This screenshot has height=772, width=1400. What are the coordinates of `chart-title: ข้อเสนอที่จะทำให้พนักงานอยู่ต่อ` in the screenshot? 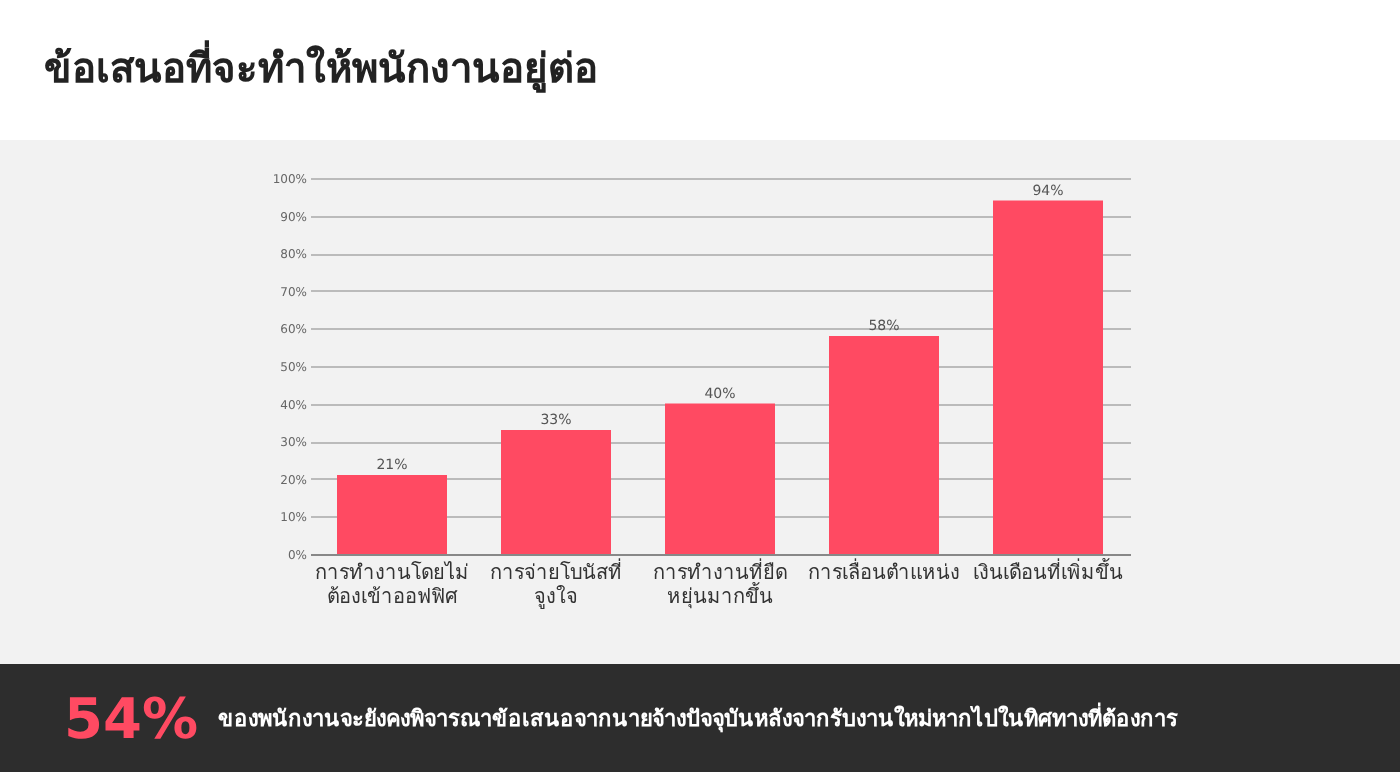 It's located at (321, 67).